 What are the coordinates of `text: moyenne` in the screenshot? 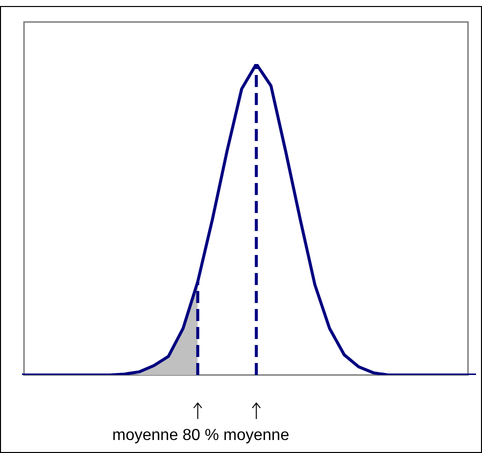 It's located at (256, 436).